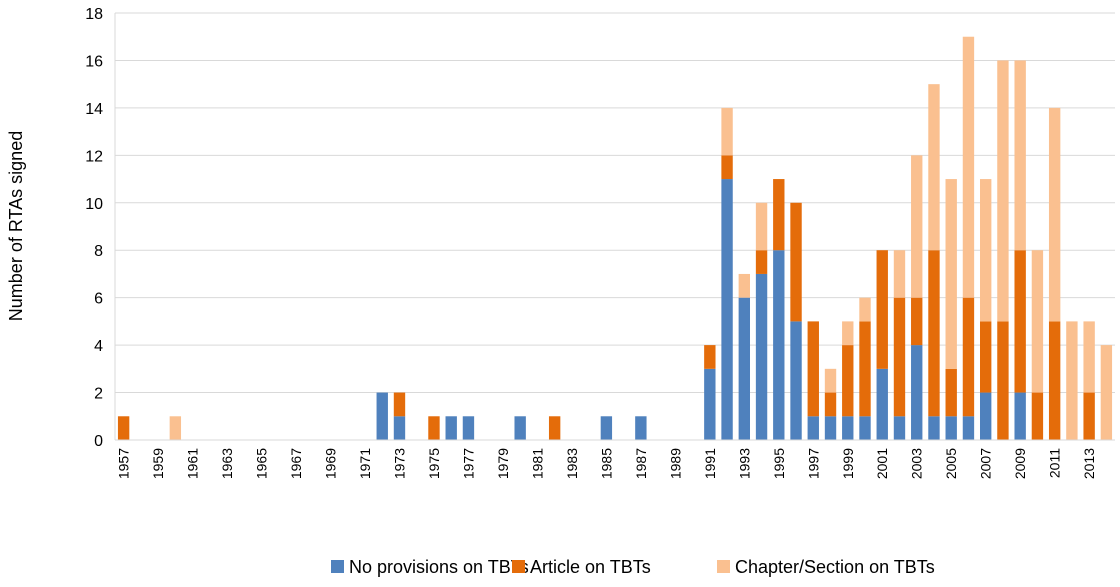  Describe the element at coordinates (641, 463) in the screenshot. I see `x-tick-label: 1987` at that location.